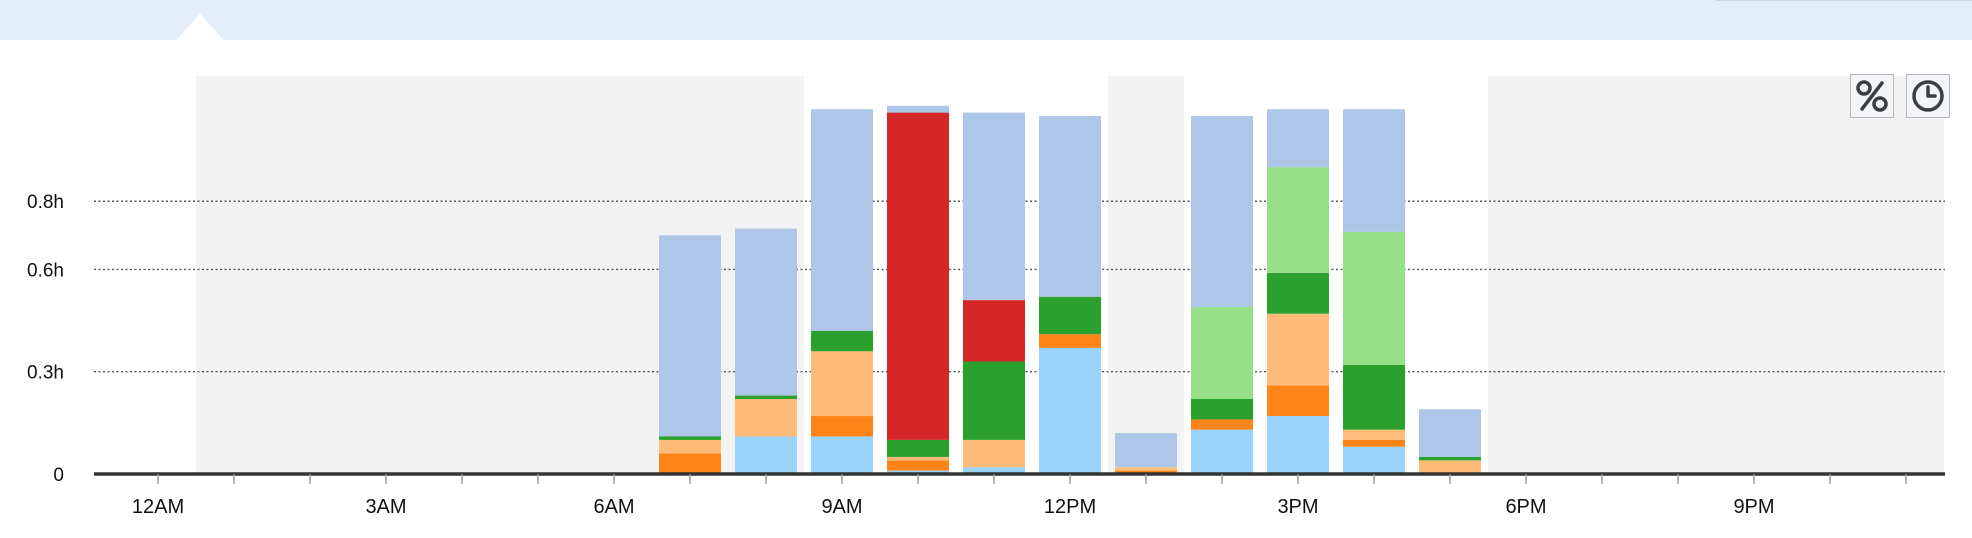 The width and height of the screenshot is (1972, 538). Describe the element at coordinates (1070, 507) in the screenshot. I see `x-tick-label: 12PM` at that location.